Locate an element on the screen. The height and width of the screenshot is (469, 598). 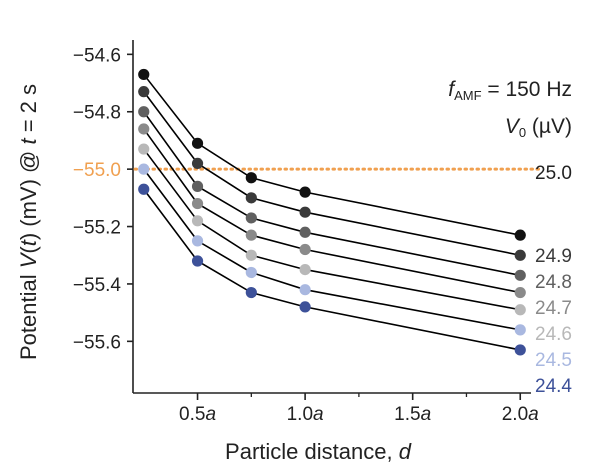
y-axis-label-post: = 2 s is located at coordinates (28, 111).